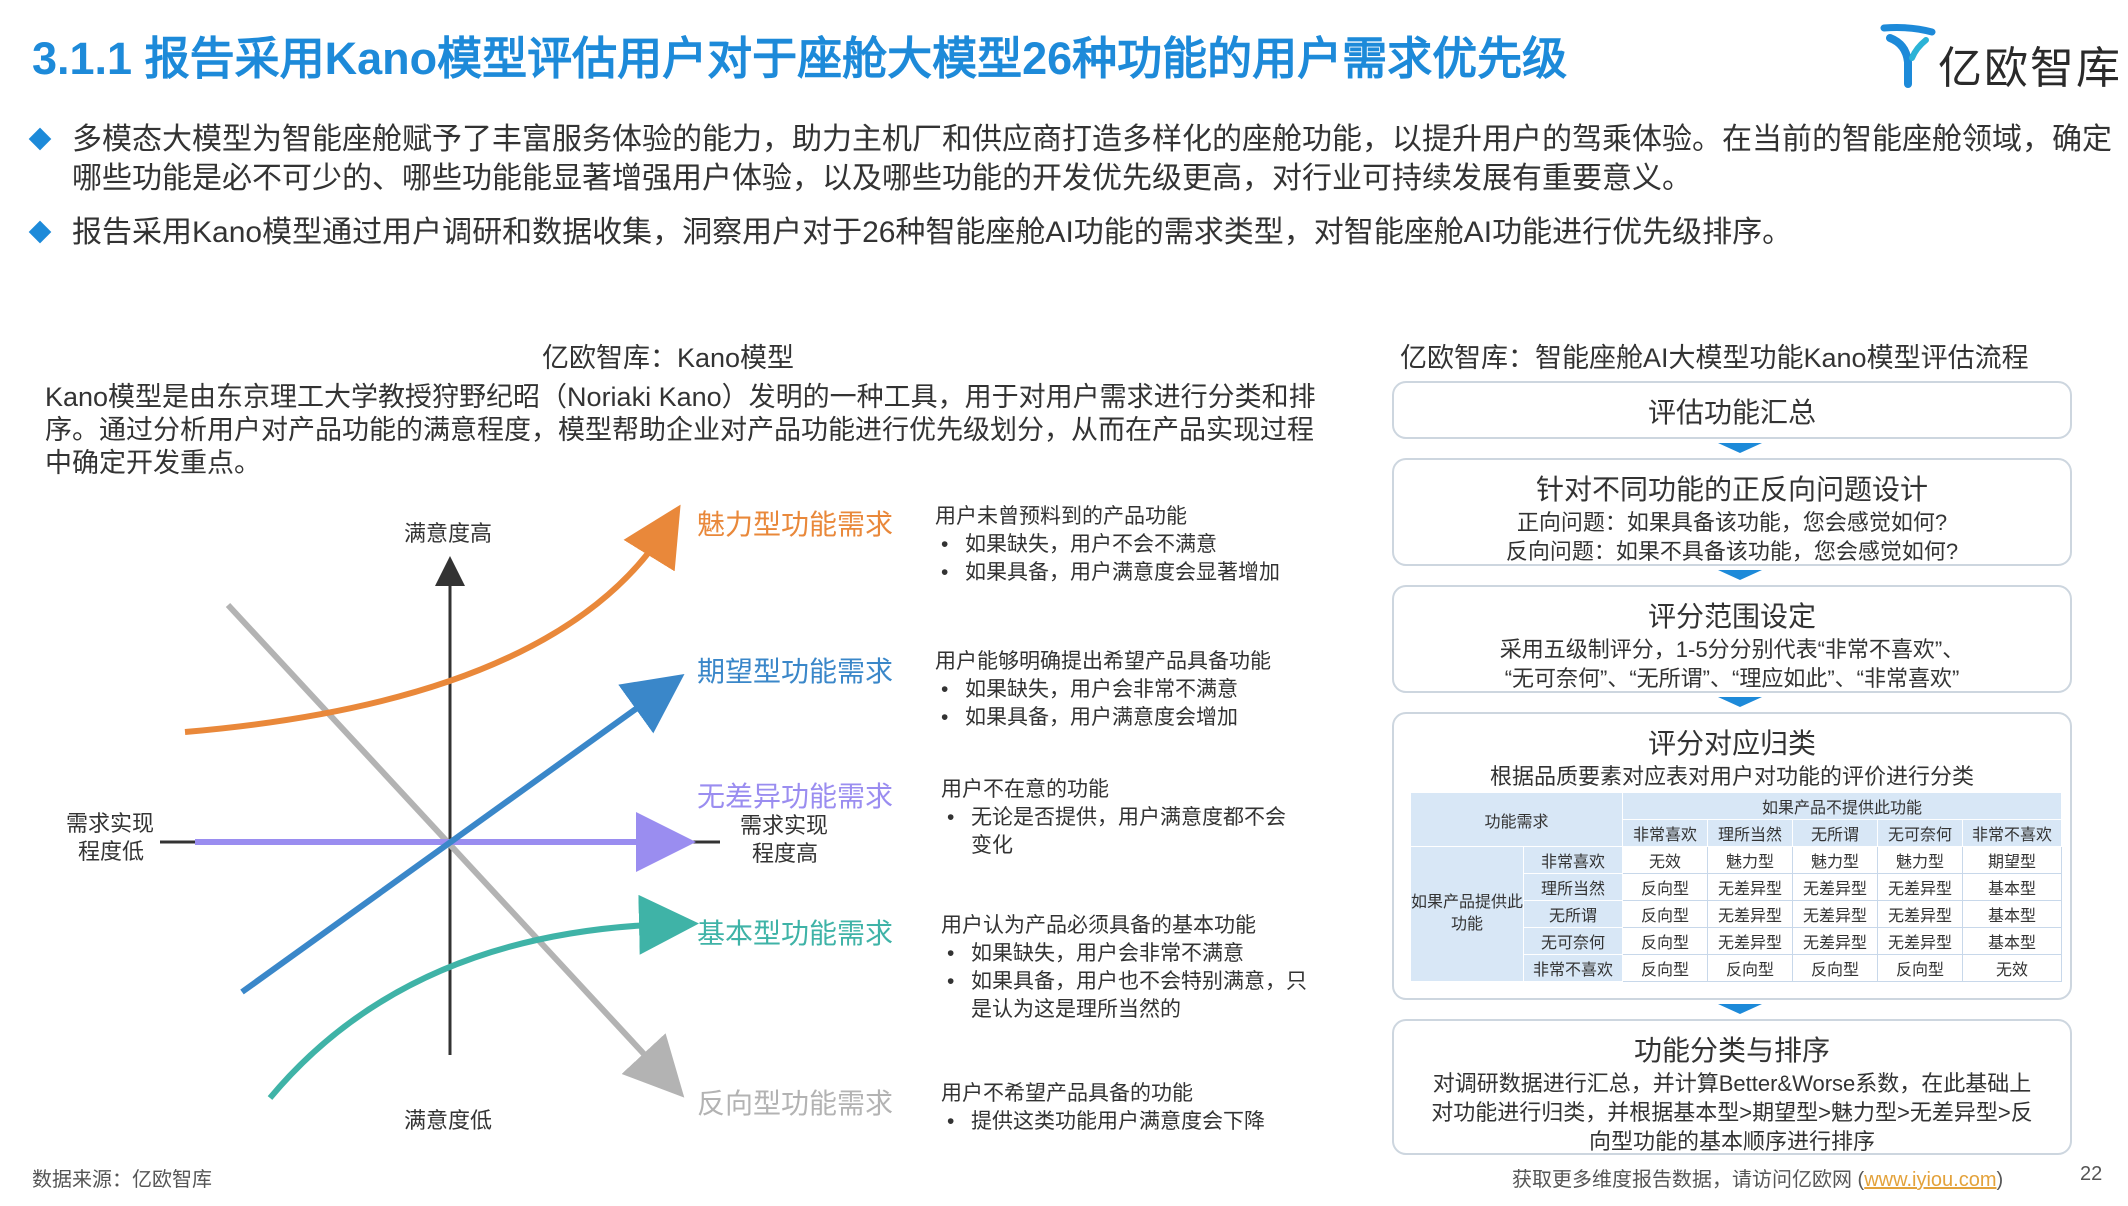 This screenshot has height=1206, width=2128. What do you see at coordinates (483, 997) in the screenshot?
I see `basic-curve` at bounding box center [483, 997].